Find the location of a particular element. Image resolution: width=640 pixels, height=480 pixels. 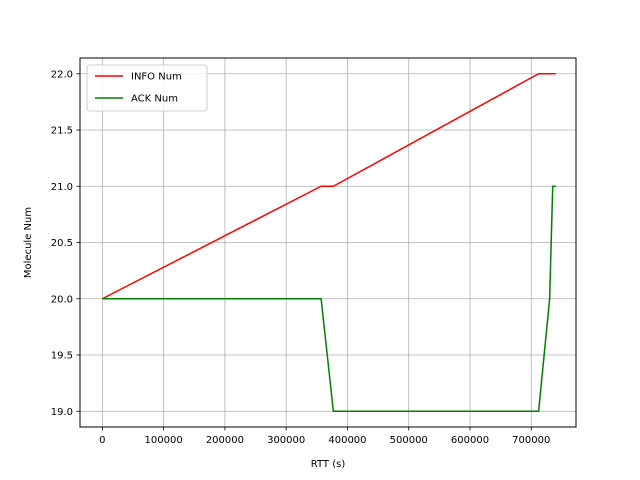

legend-entry: ACK Num is located at coordinates (154, 99).